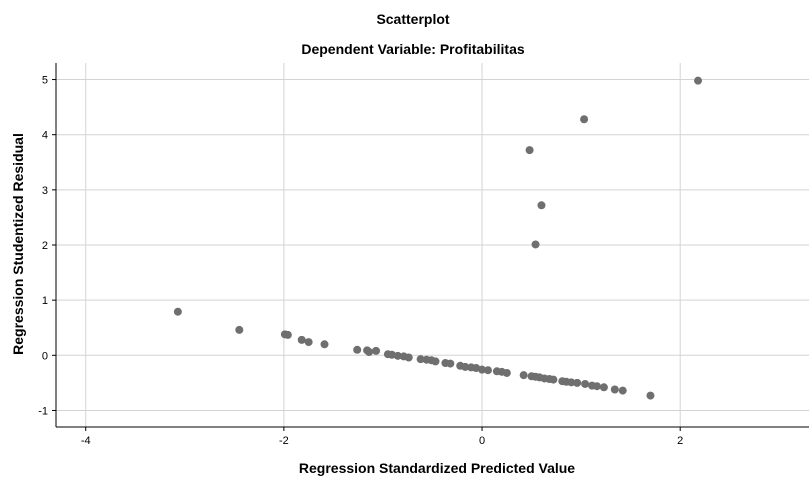  I want to click on chart-title: Scatterplot, so click(412, 19).